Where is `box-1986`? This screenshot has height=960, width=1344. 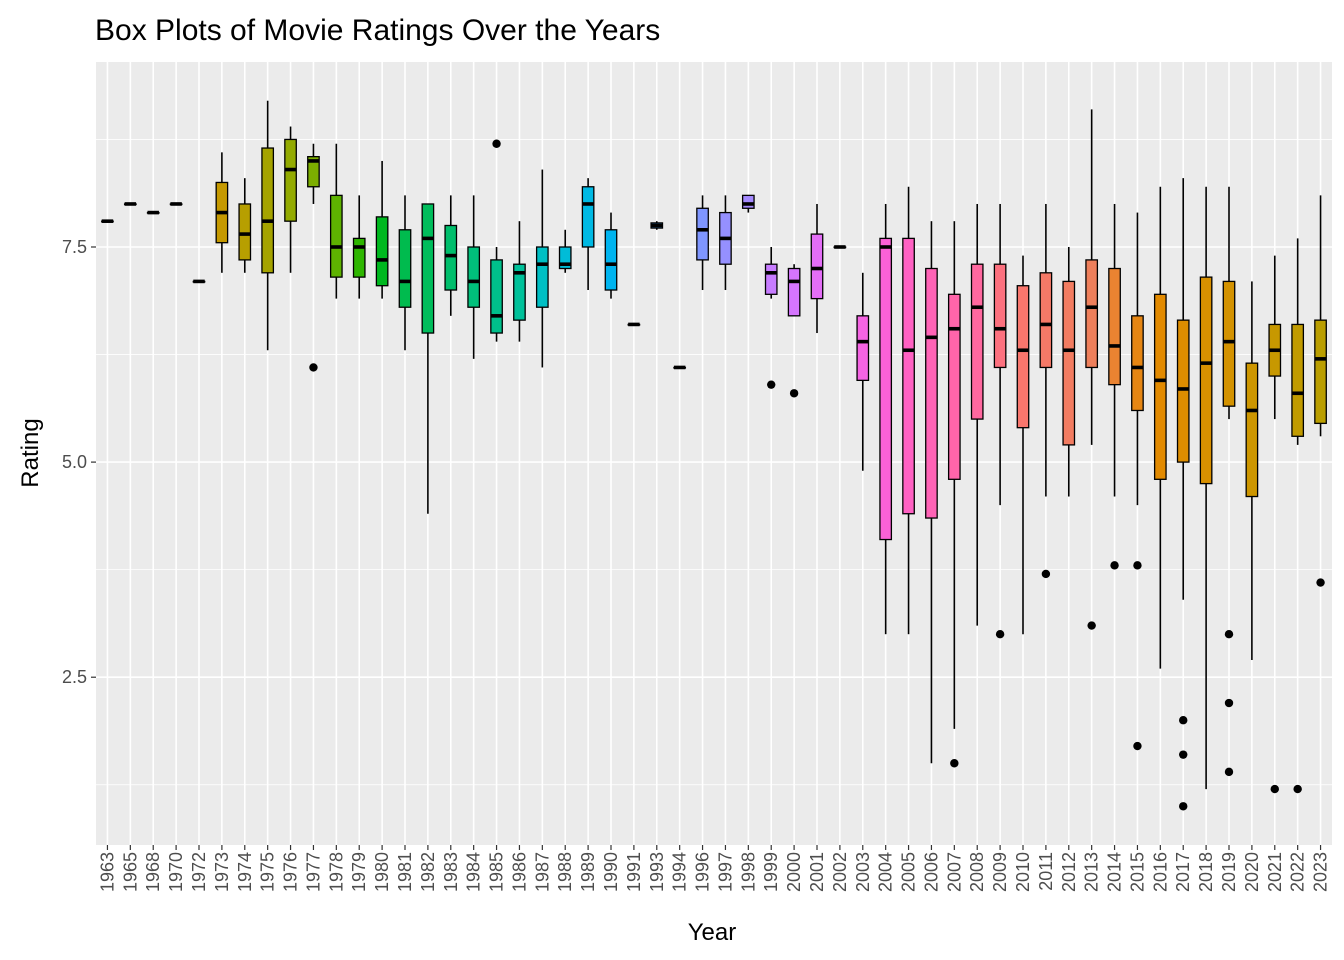 box-1986 is located at coordinates (519, 281).